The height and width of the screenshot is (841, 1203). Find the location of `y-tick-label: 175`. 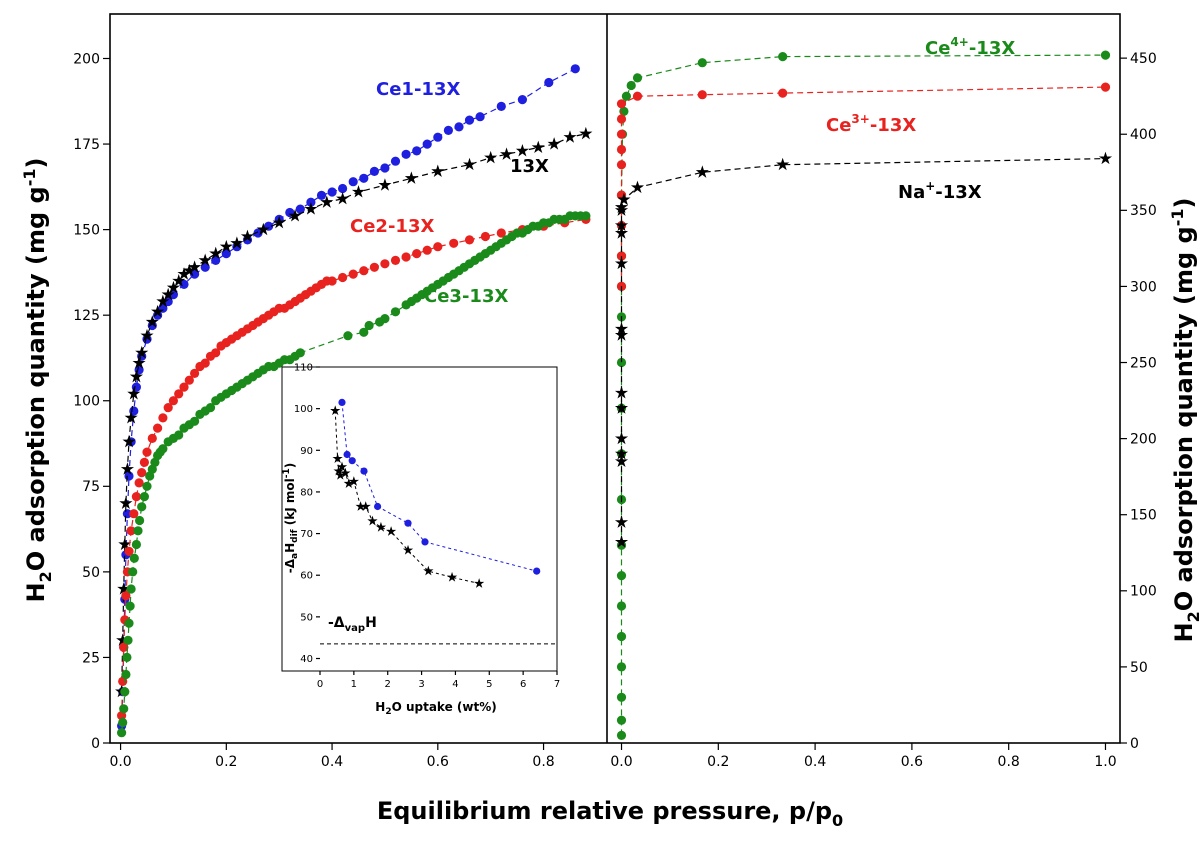

y-tick-label: 175 is located at coordinates (86, 145).